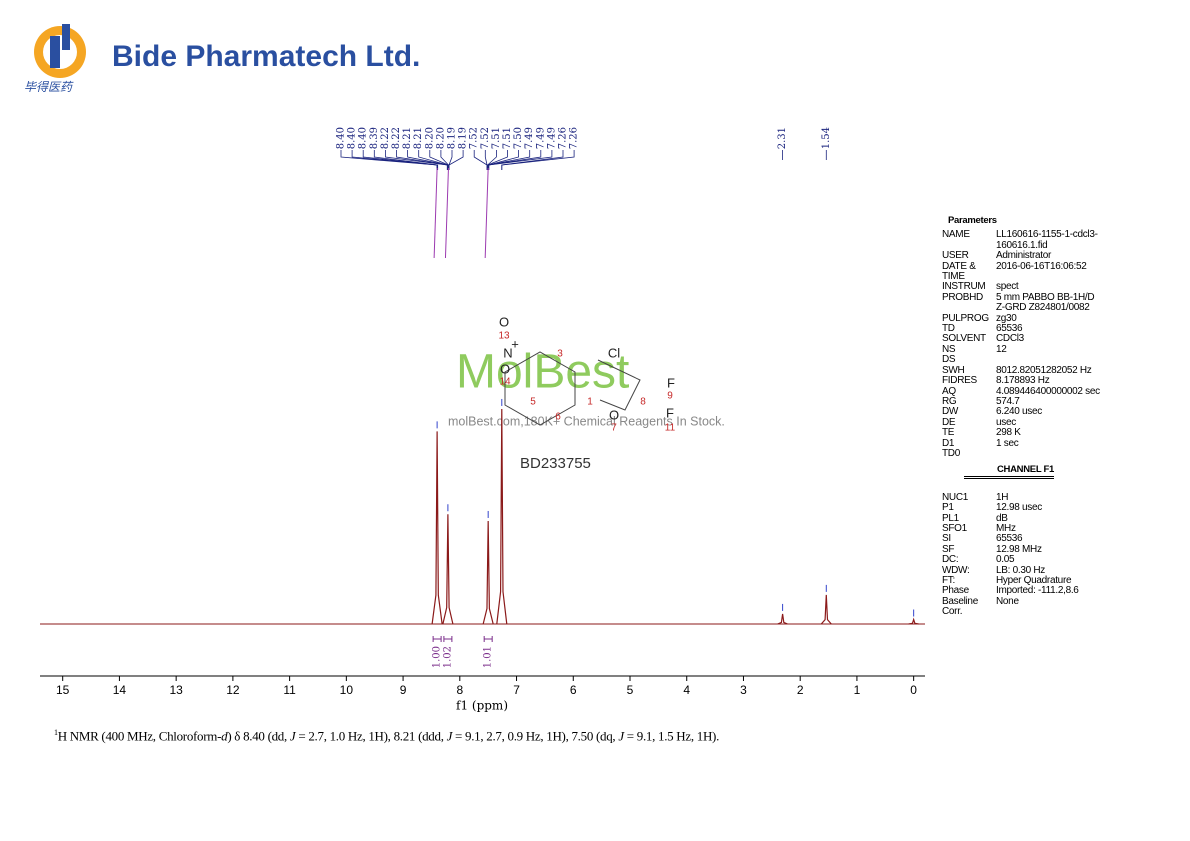  I want to click on parameter-row: TD0, so click(1022, 453).